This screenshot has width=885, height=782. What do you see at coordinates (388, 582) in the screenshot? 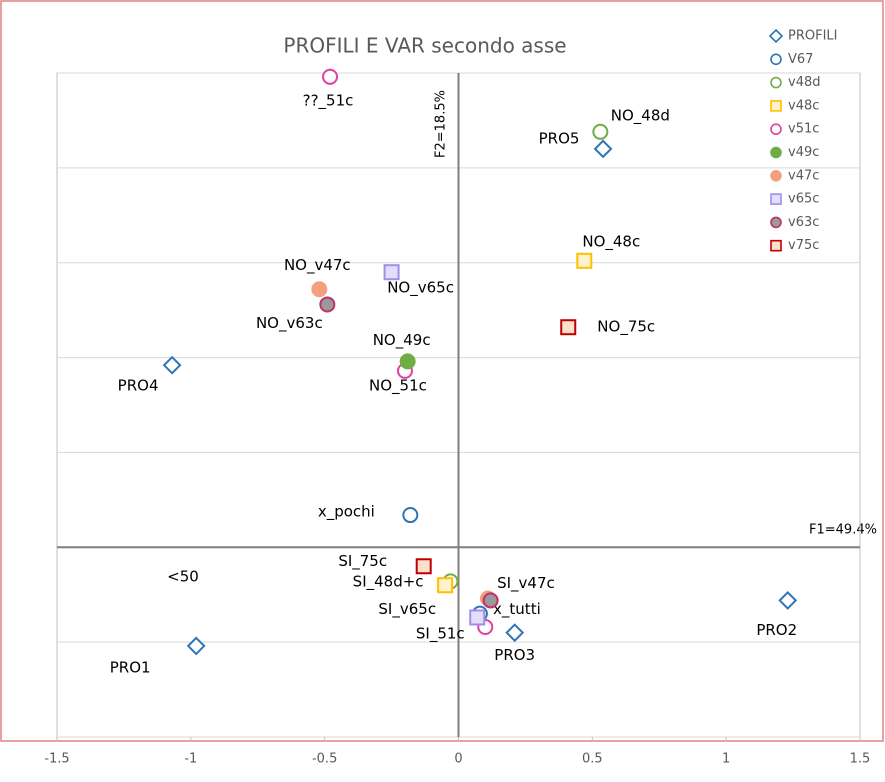
I see `point-label: SI_48d+c` at bounding box center [388, 582].